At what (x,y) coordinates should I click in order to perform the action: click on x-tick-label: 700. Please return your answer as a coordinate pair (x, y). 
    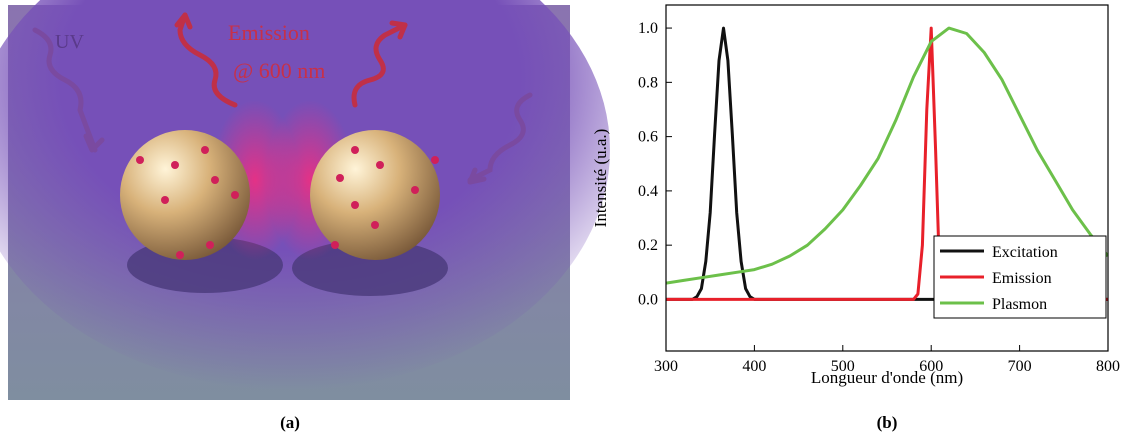
    Looking at the image, I should click on (1020, 366).